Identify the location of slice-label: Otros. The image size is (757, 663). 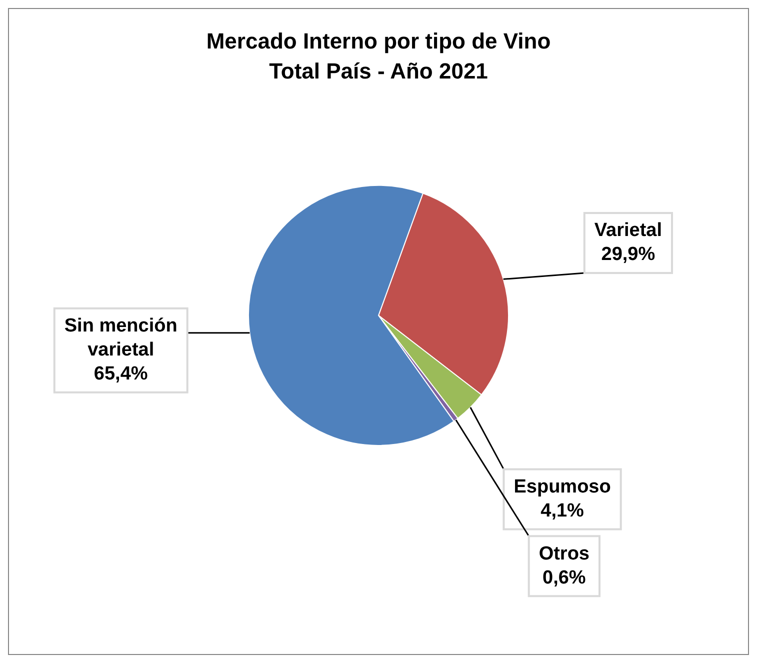
(564, 553).